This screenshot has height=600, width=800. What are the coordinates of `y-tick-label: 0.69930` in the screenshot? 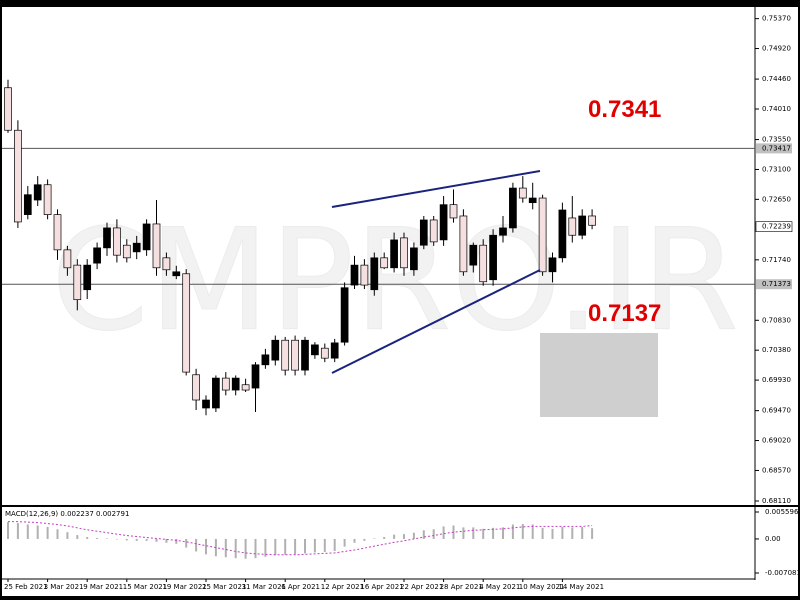 It's located at (776, 380).